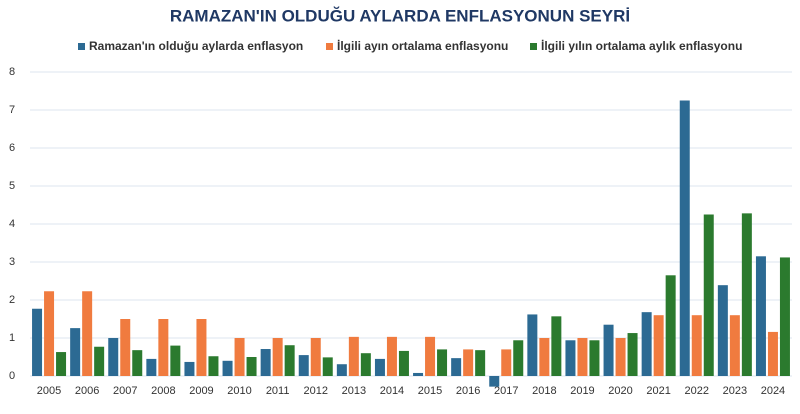 This screenshot has height=414, width=800. What do you see at coordinates (49, 391) in the screenshot?
I see `x-tick-label: 2005` at bounding box center [49, 391].